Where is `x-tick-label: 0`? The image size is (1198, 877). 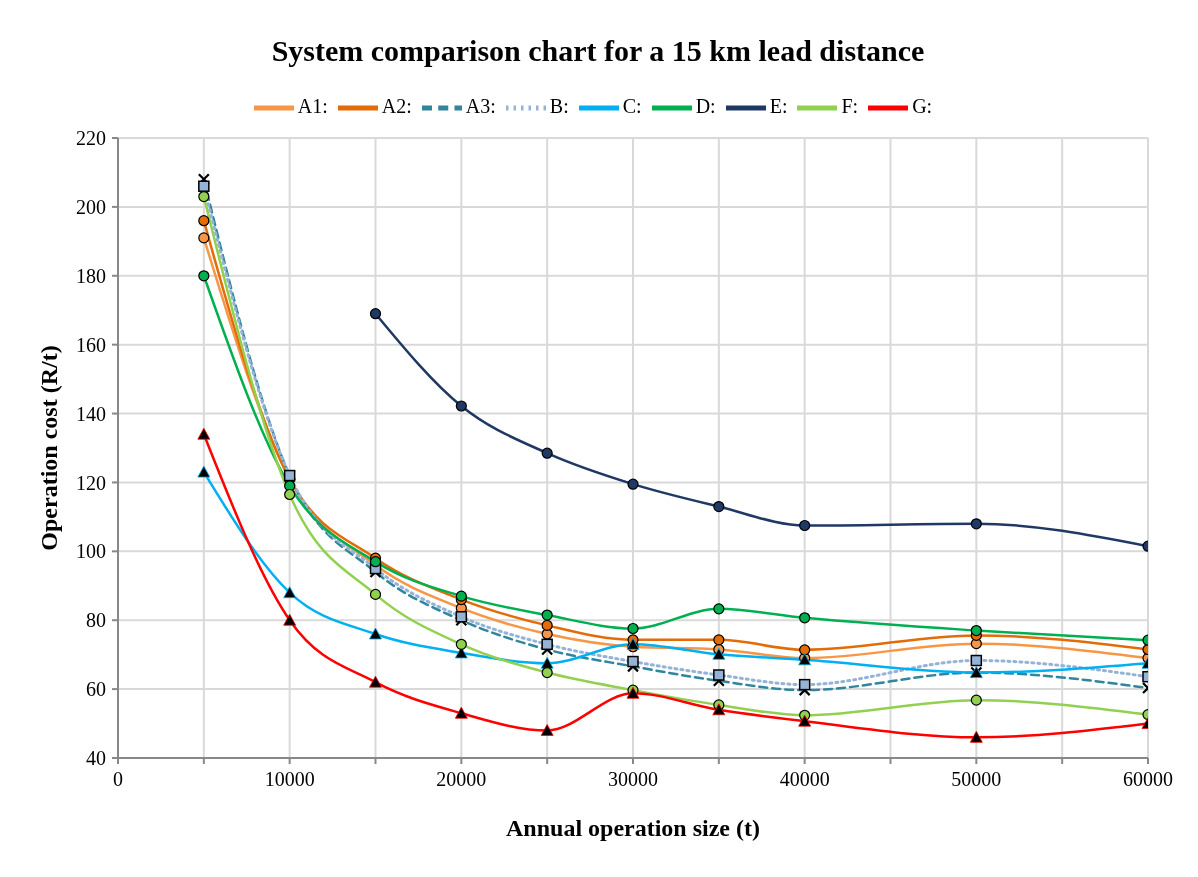 x-tick-label: 0 is located at coordinates (118, 779).